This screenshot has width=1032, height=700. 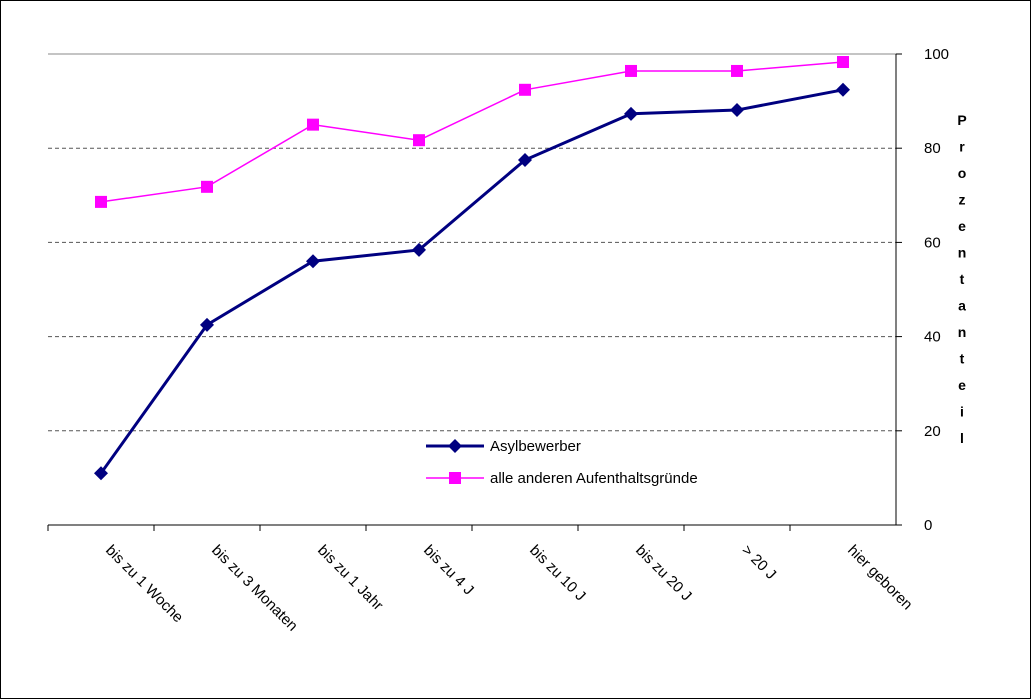 I want to click on y-tick-label: 80, so click(x=932, y=148).